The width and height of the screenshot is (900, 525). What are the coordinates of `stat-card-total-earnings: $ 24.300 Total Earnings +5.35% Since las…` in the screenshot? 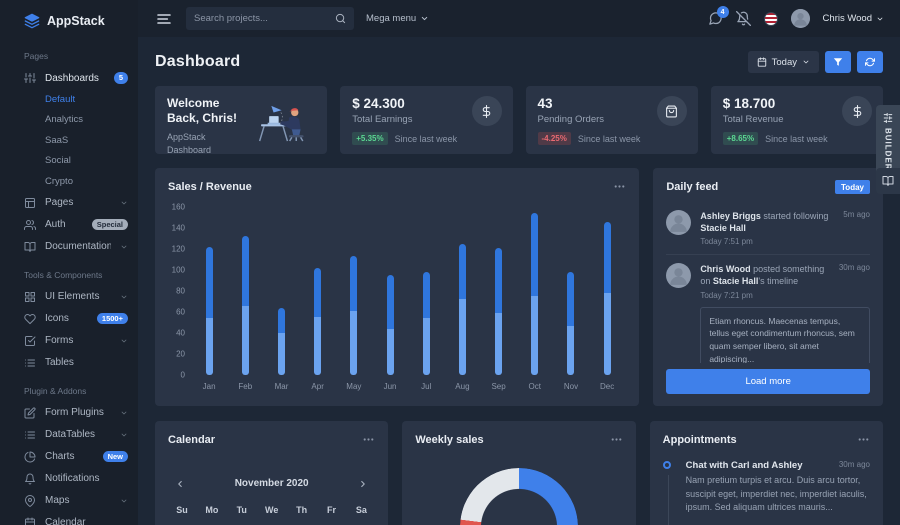 It's located at (426, 120).